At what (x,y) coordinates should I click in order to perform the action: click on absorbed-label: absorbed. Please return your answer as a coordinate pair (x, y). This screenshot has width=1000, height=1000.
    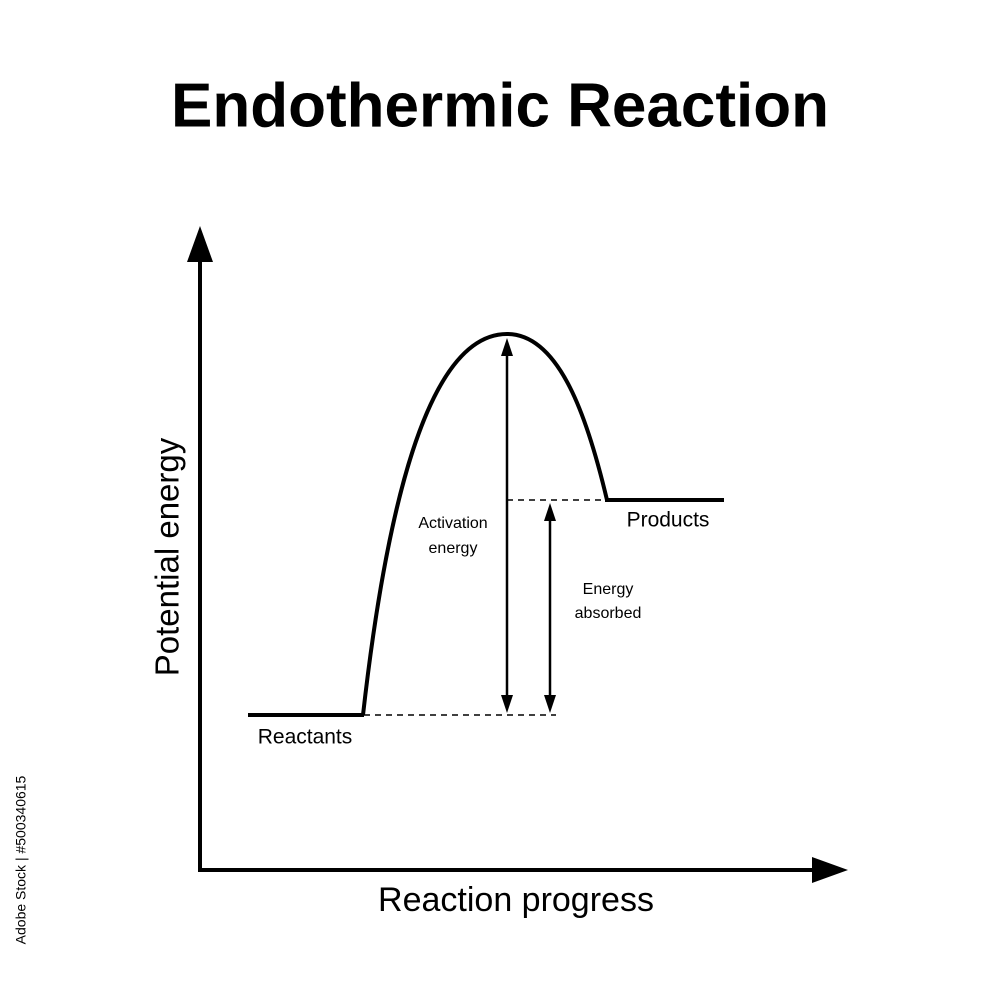
    Looking at the image, I should click on (608, 613).